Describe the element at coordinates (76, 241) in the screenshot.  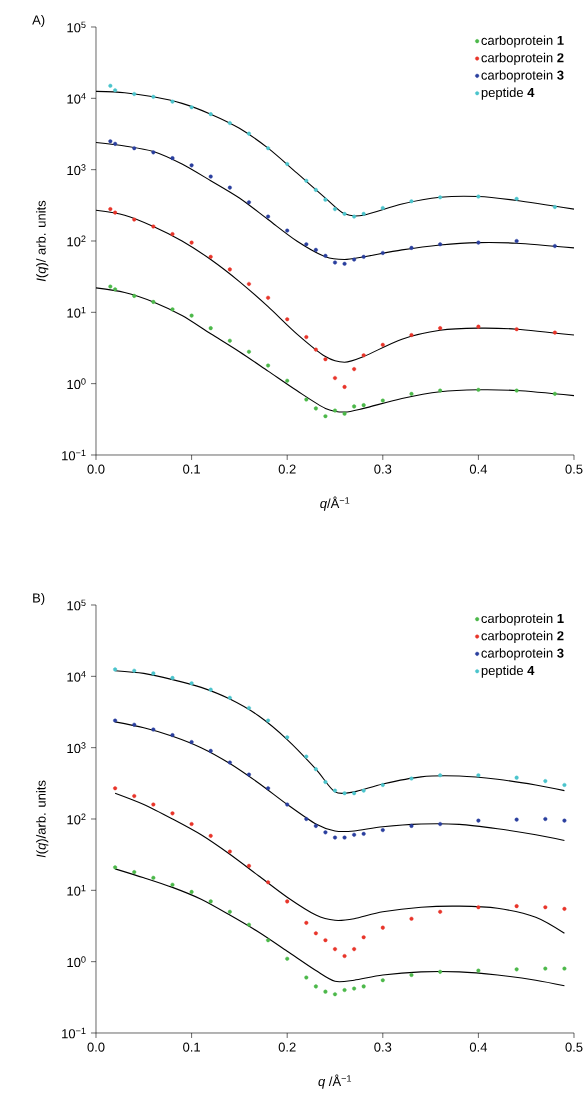
I see `y-tick-label: 10$^{2}$` at that location.